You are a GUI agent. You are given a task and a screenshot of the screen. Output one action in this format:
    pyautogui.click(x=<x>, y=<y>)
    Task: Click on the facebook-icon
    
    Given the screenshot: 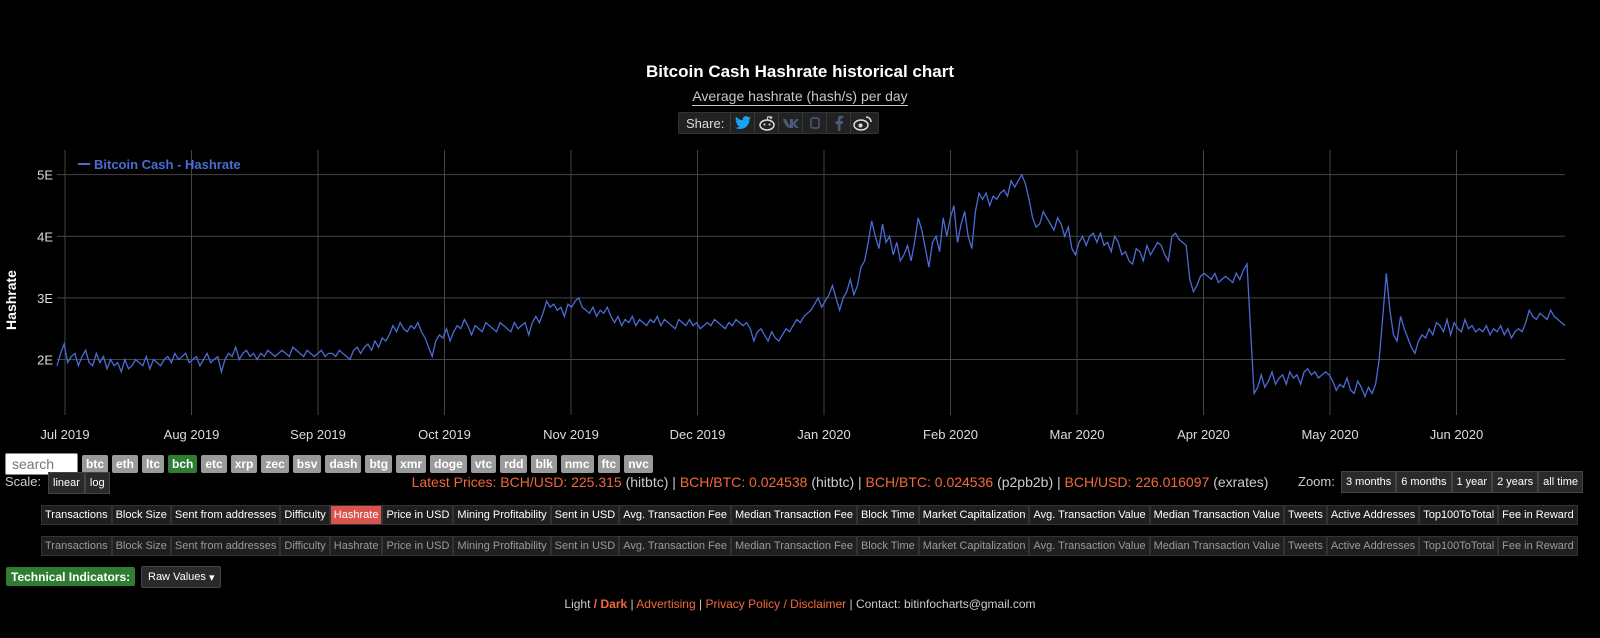 What is the action you would take?
    pyautogui.click(x=838, y=123)
    